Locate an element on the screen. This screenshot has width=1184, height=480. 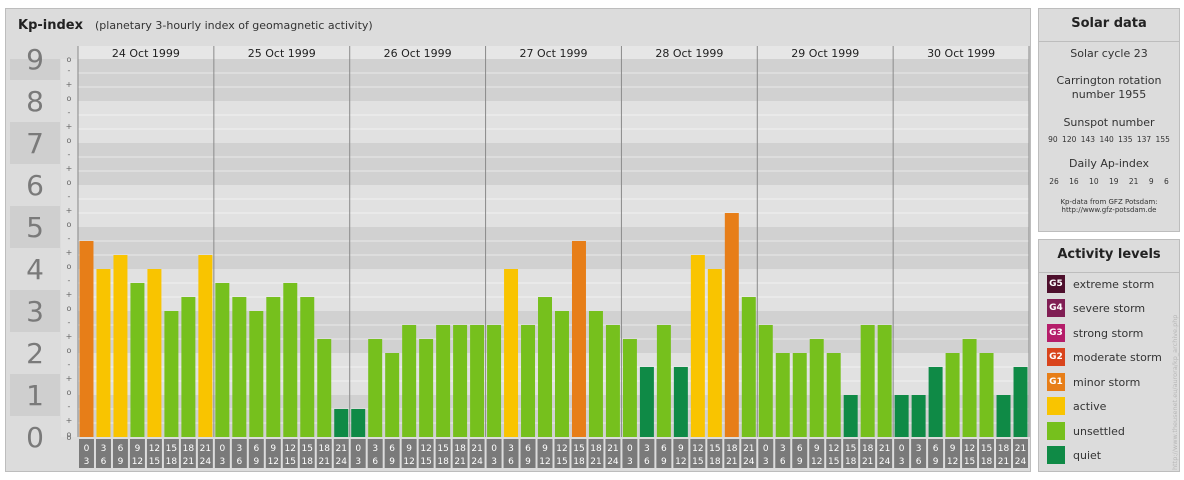
day-label: 30 Oct 1999 is located at coordinates (961, 53).